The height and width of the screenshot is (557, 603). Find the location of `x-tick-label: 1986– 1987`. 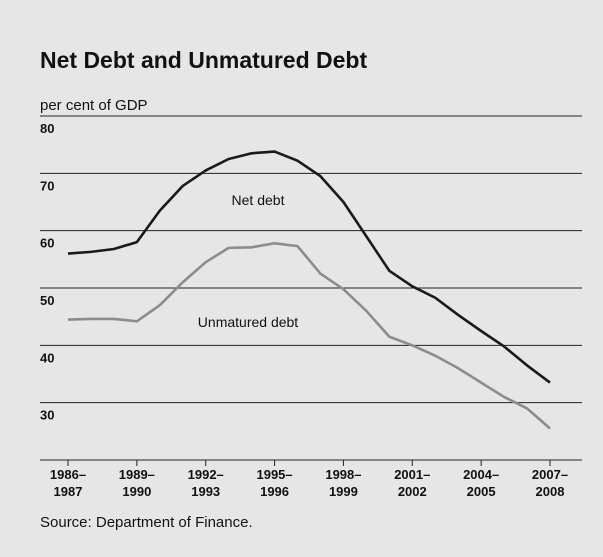

x-tick-label: 1986– 1987 is located at coordinates (68, 483).